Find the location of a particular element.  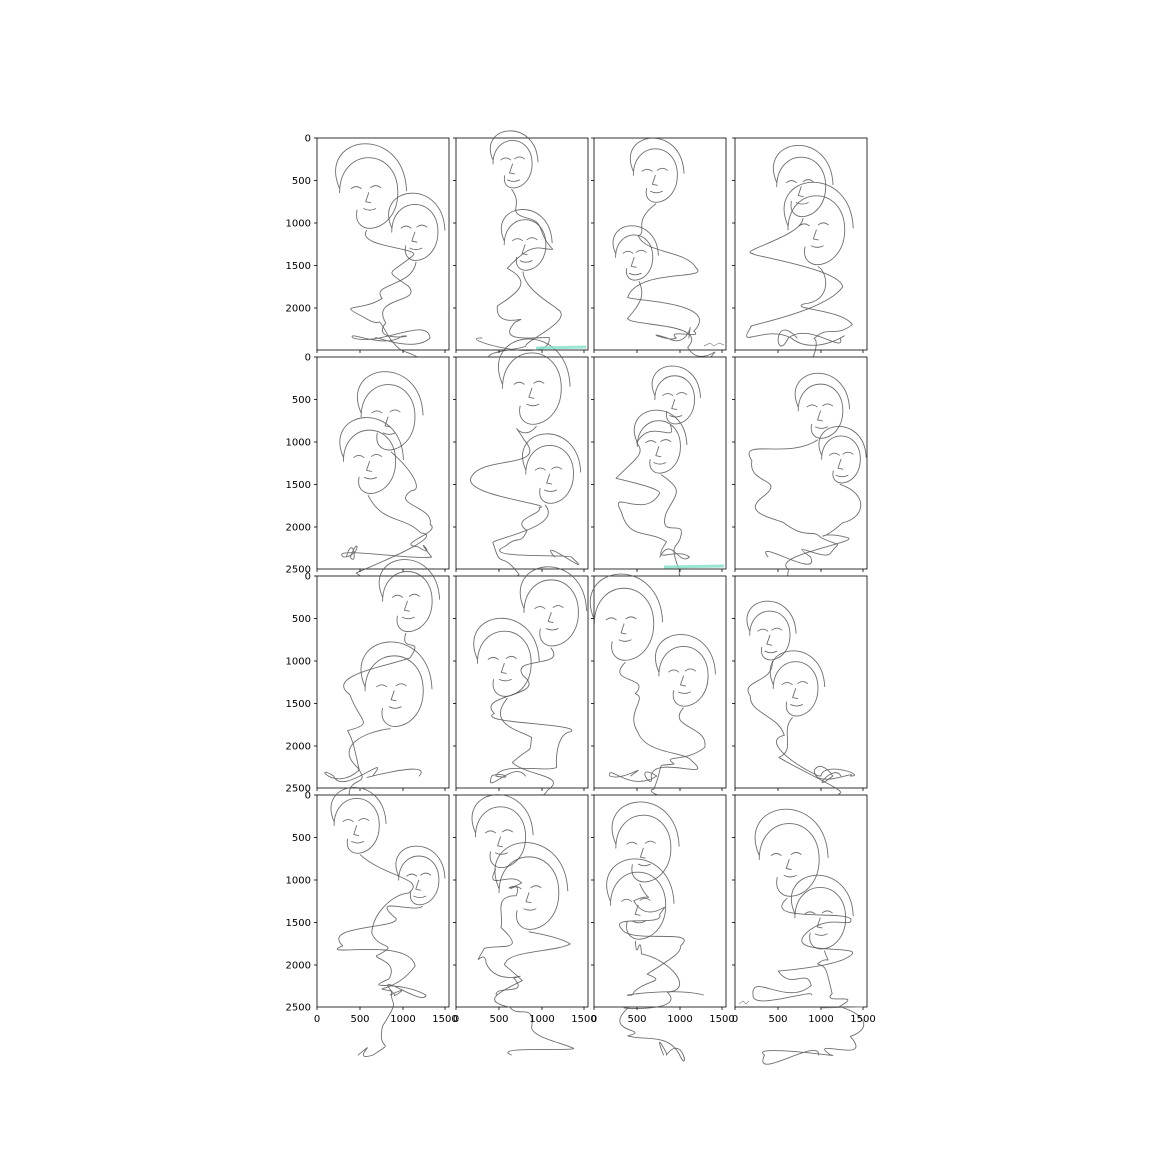

scan-edge-mark is located at coordinates (841, 1007).